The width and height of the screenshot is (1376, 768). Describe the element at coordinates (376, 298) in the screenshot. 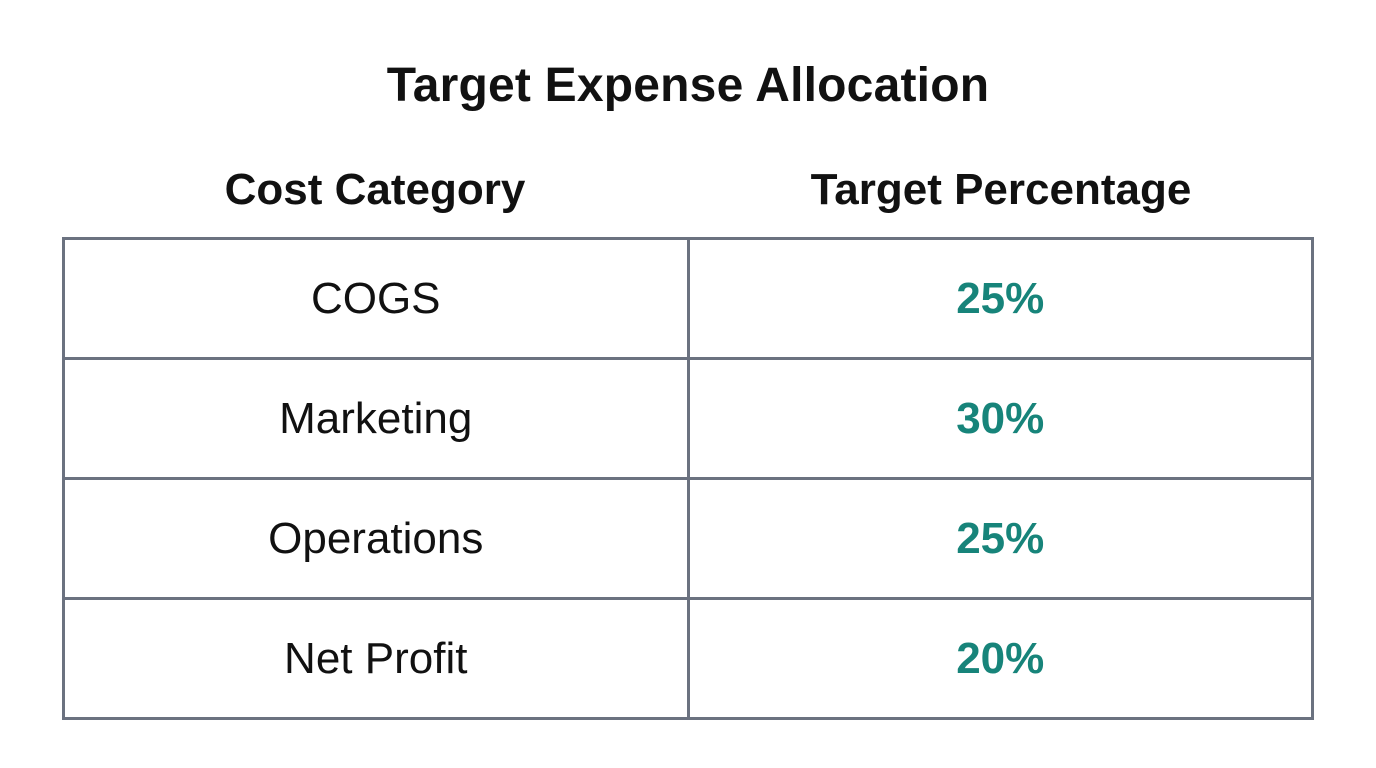

I see `category-cell: COGS` at that location.